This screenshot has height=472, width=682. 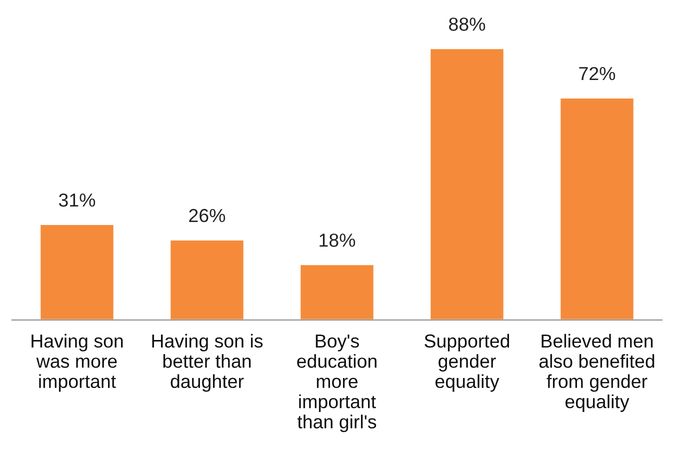 What do you see at coordinates (77, 200) in the screenshot?
I see `data-label: 31%` at bounding box center [77, 200].